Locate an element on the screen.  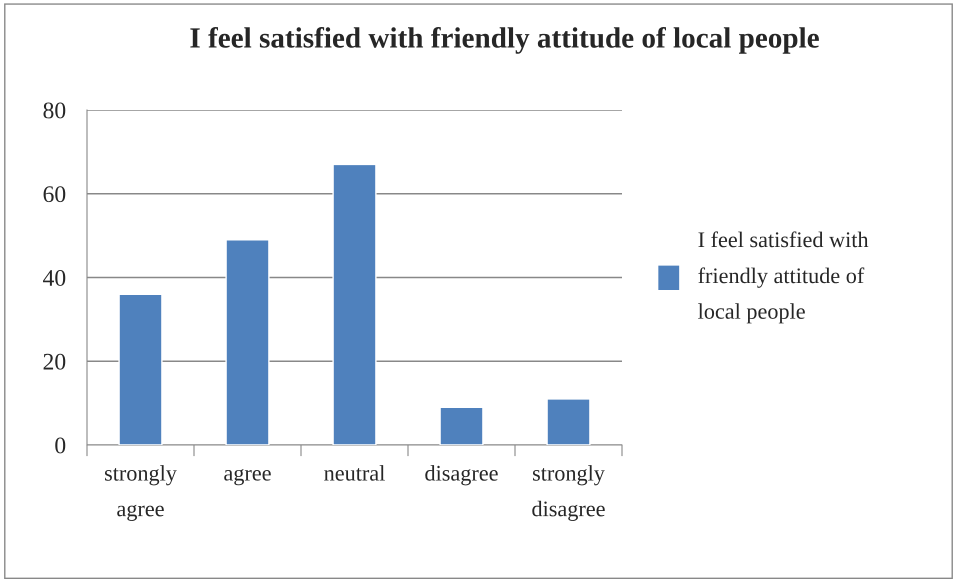
y-tick-label: 20 is located at coordinates (55, 362).